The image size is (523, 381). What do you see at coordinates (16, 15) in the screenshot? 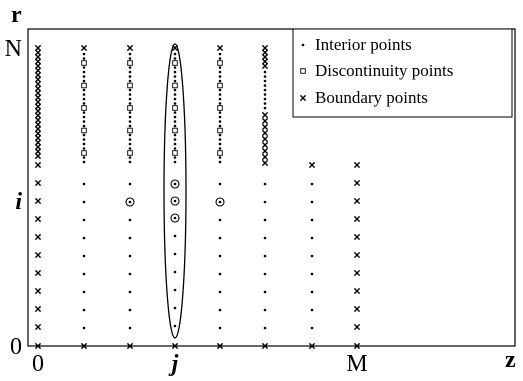
I see `y-axis-name: r` at bounding box center [16, 15].